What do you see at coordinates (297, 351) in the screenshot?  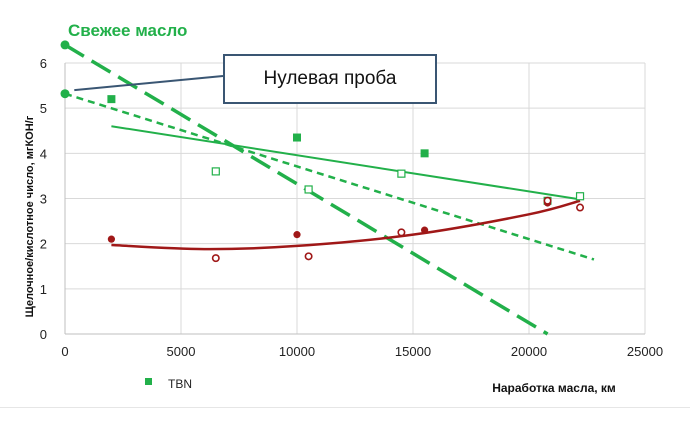 I see `x-tick-label: 10000` at bounding box center [297, 351].